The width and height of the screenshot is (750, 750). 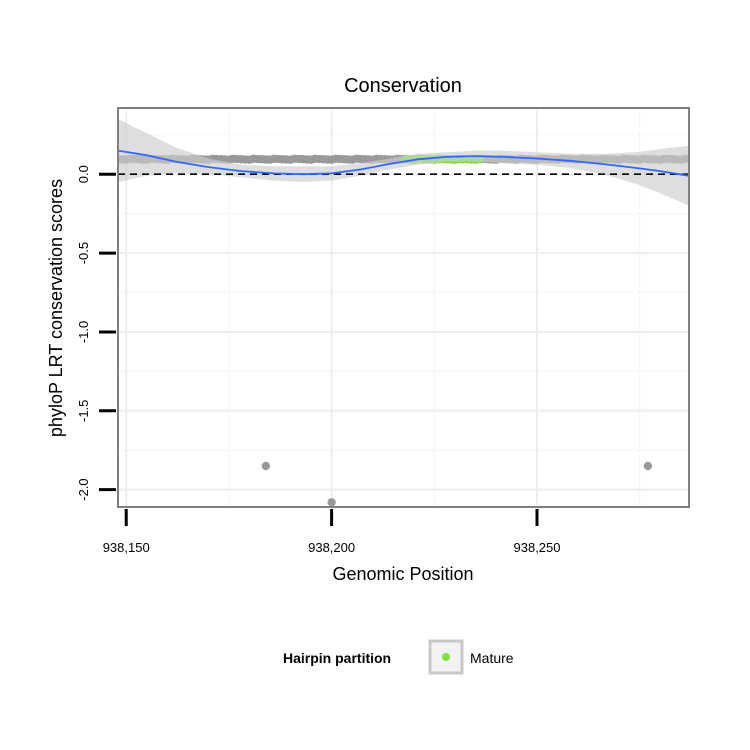 What do you see at coordinates (492, 658) in the screenshot?
I see `legend-entry-mature: Mature` at bounding box center [492, 658].